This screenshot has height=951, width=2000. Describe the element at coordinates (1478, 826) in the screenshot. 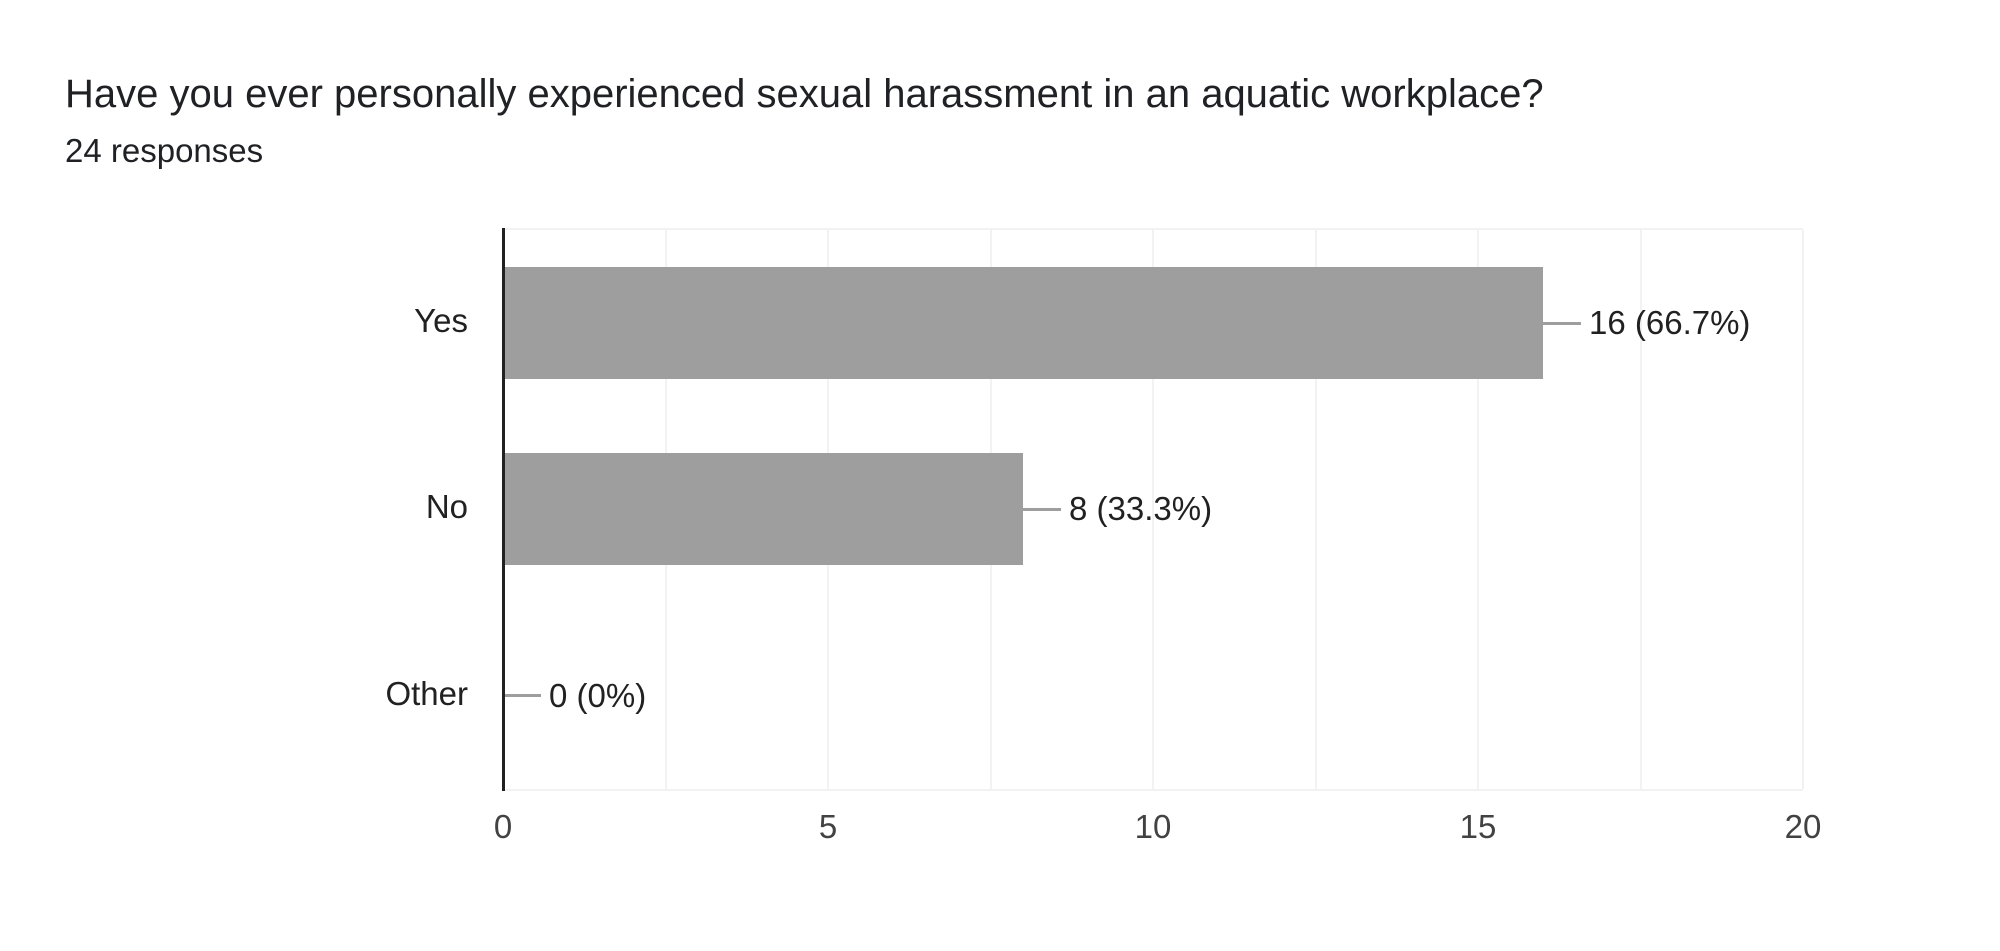

I see `x-tick-label: 15` at that location.